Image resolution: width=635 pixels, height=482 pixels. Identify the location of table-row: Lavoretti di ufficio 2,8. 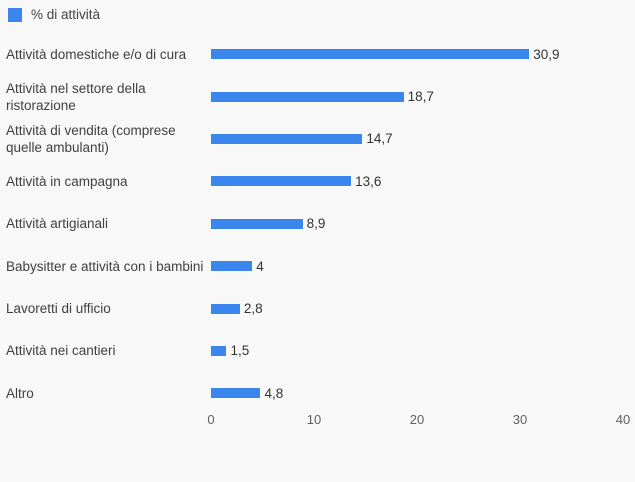
(317, 308).